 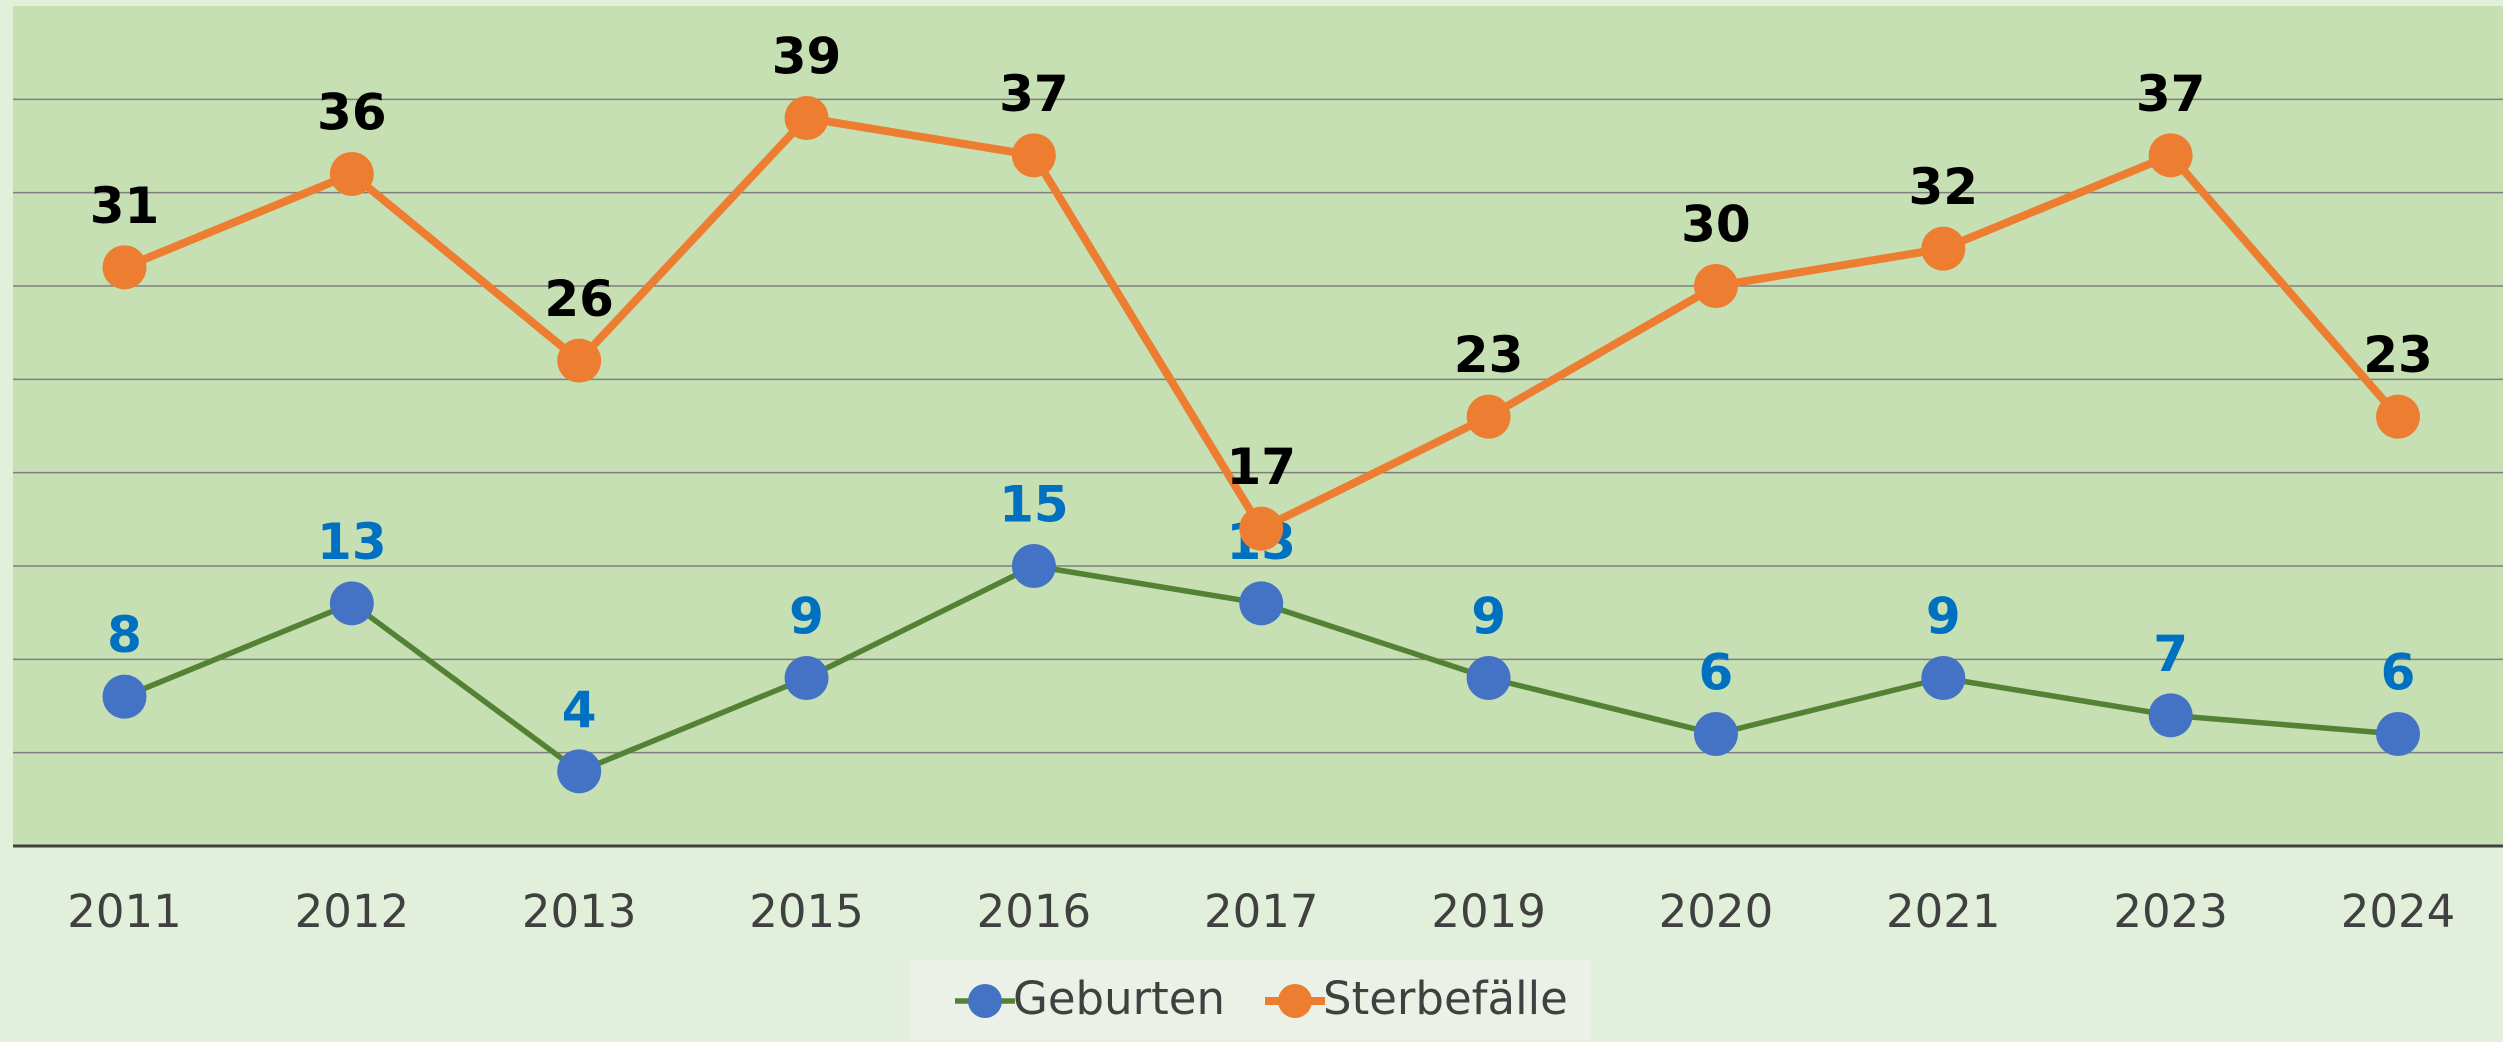 What do you see at coordinates (1261, 467) in the screenshot?
I see `data-label: 17` at bounding box center [1261, 467].